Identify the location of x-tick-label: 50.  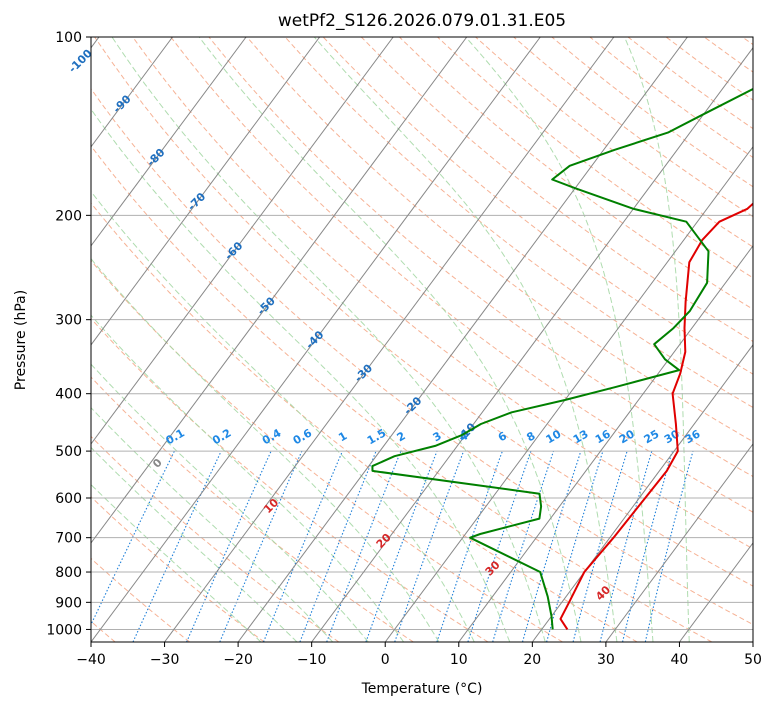
(753, 660).